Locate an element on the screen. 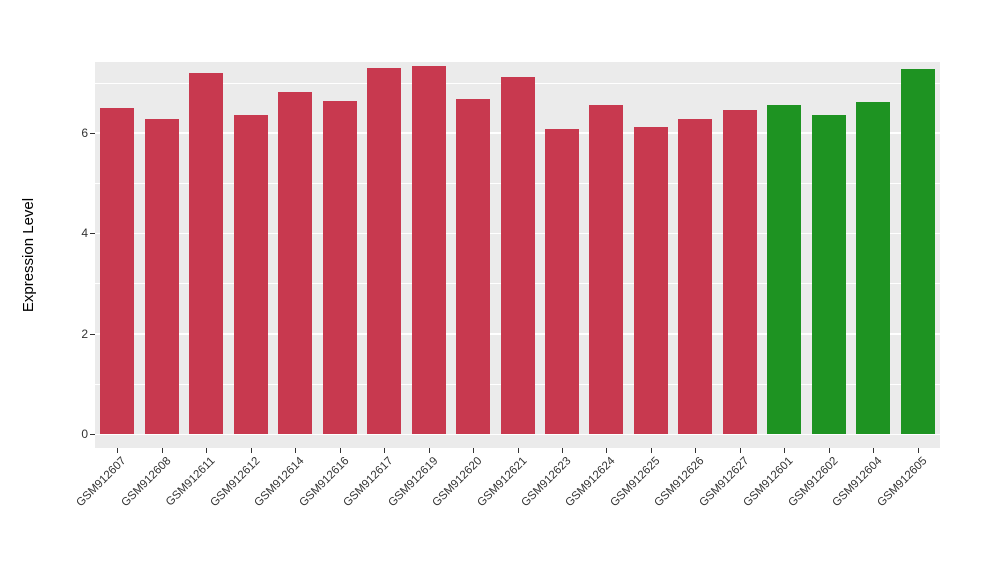 The image size is (1000, 580). x-tick-label-GSM912608: GSM912608 is located at coordinates (146, 482).